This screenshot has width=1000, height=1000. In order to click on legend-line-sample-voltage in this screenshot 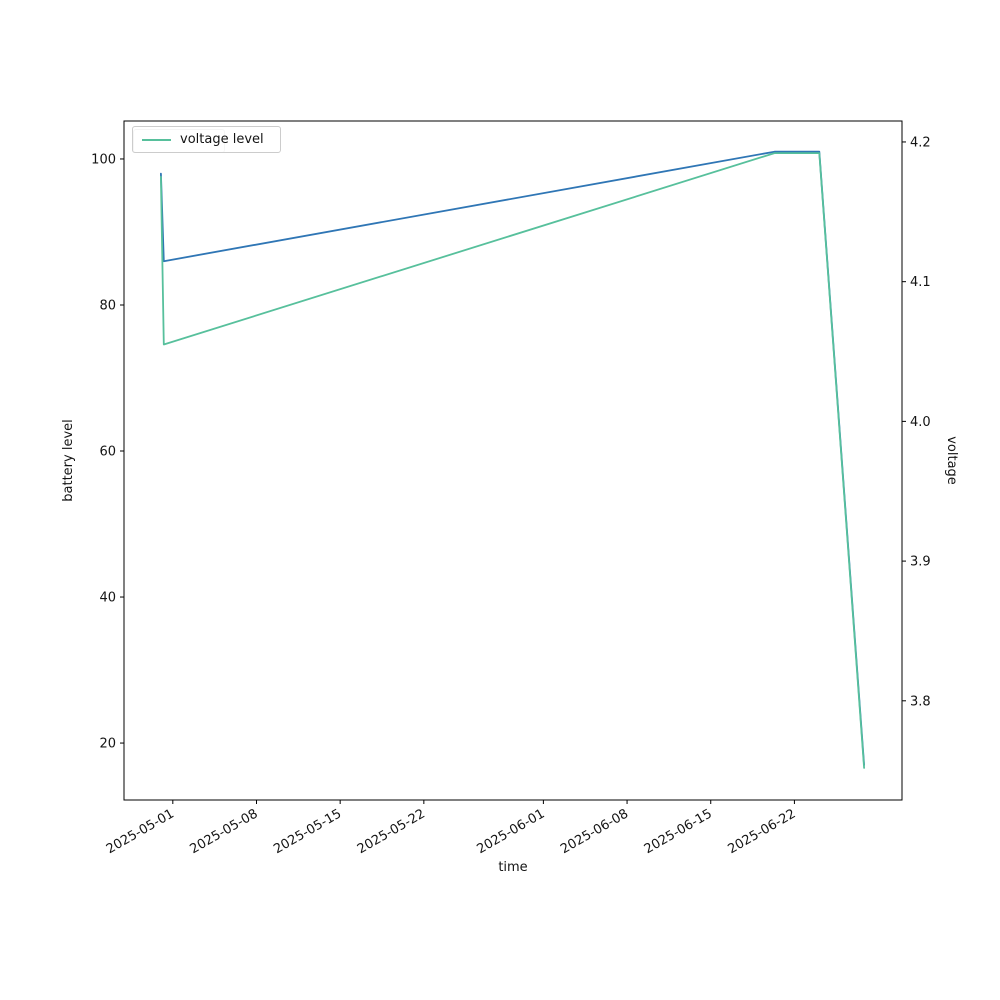, I will do `click(156, 139)`.